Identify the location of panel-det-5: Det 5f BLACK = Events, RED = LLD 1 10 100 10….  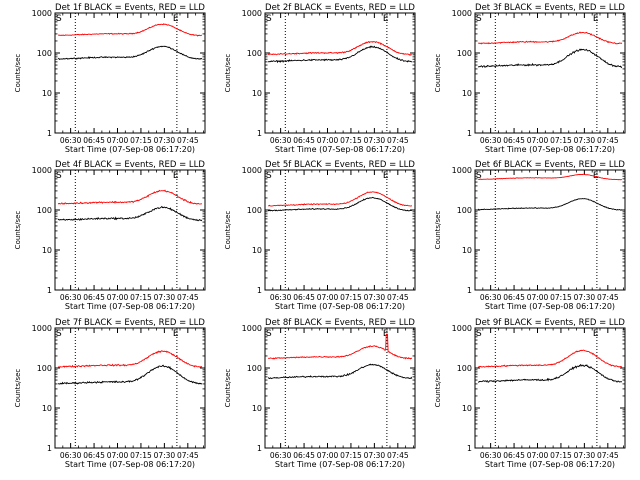
(320, 235).